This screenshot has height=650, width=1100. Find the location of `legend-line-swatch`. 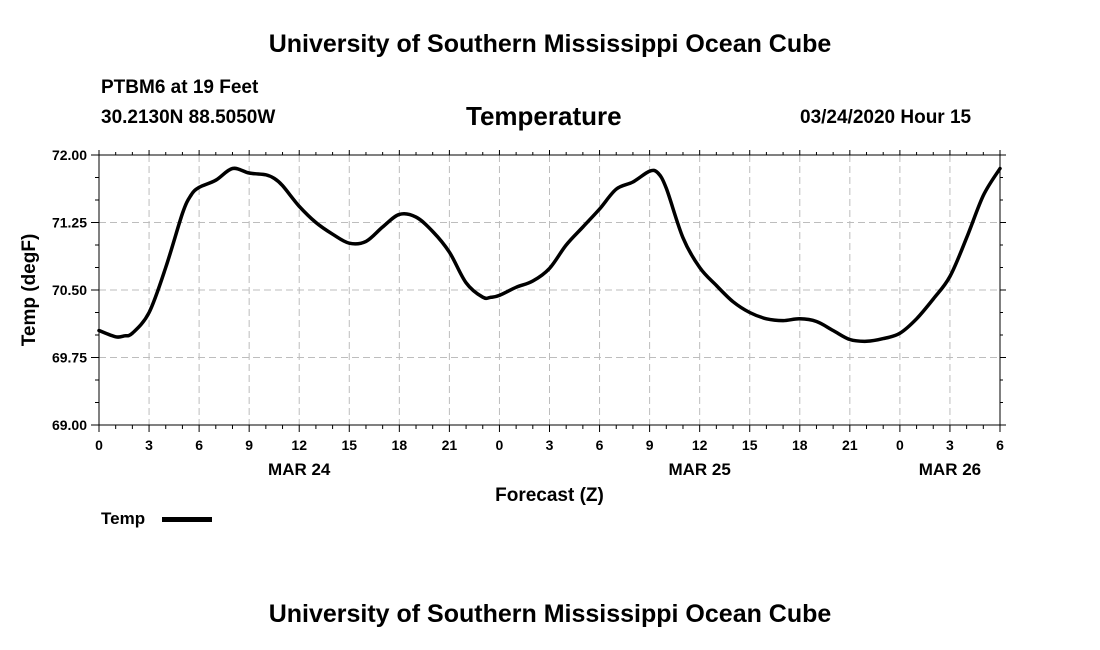

legend-line-swatch is located at coordinates (187, 519).